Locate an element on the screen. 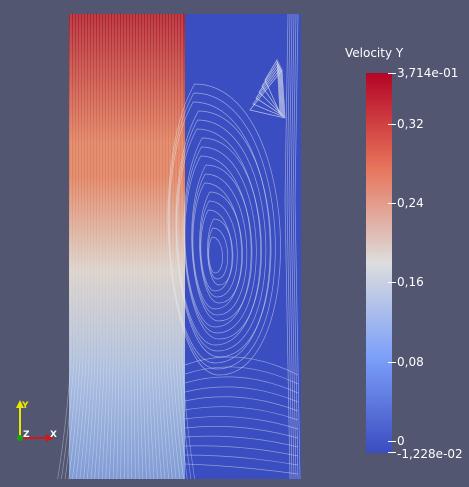 This screenshot has width=469, height=487. y-axis-label: Y is located at coordinates (25, 406).